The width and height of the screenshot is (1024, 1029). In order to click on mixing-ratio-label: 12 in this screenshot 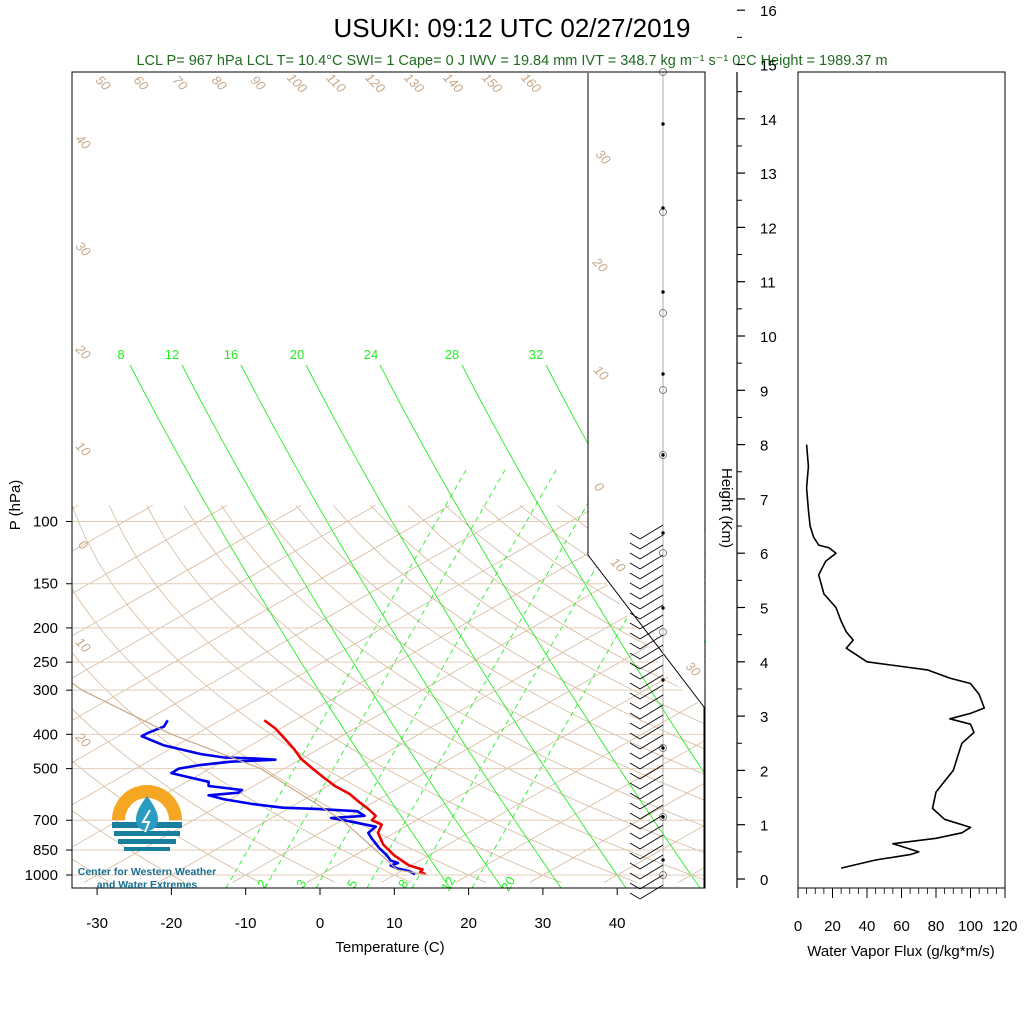, I will do `click(172, 354)`.